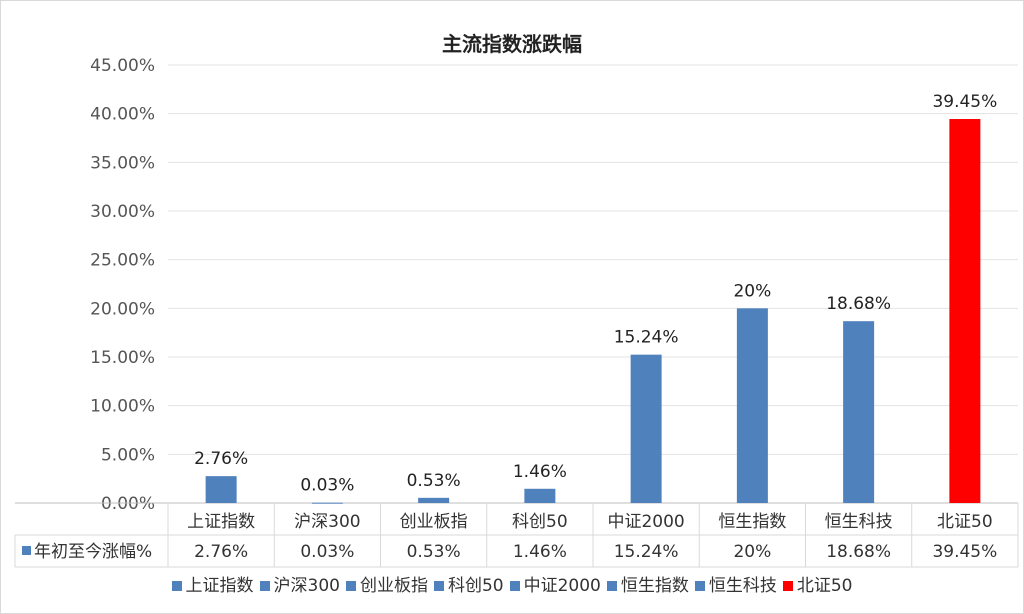 This screenshot has height=614, width=1024. What do you see at coordinates (306, 586) in the screenshot?
I see `legend-label: 沪深300` at bounding box center [306, 586].